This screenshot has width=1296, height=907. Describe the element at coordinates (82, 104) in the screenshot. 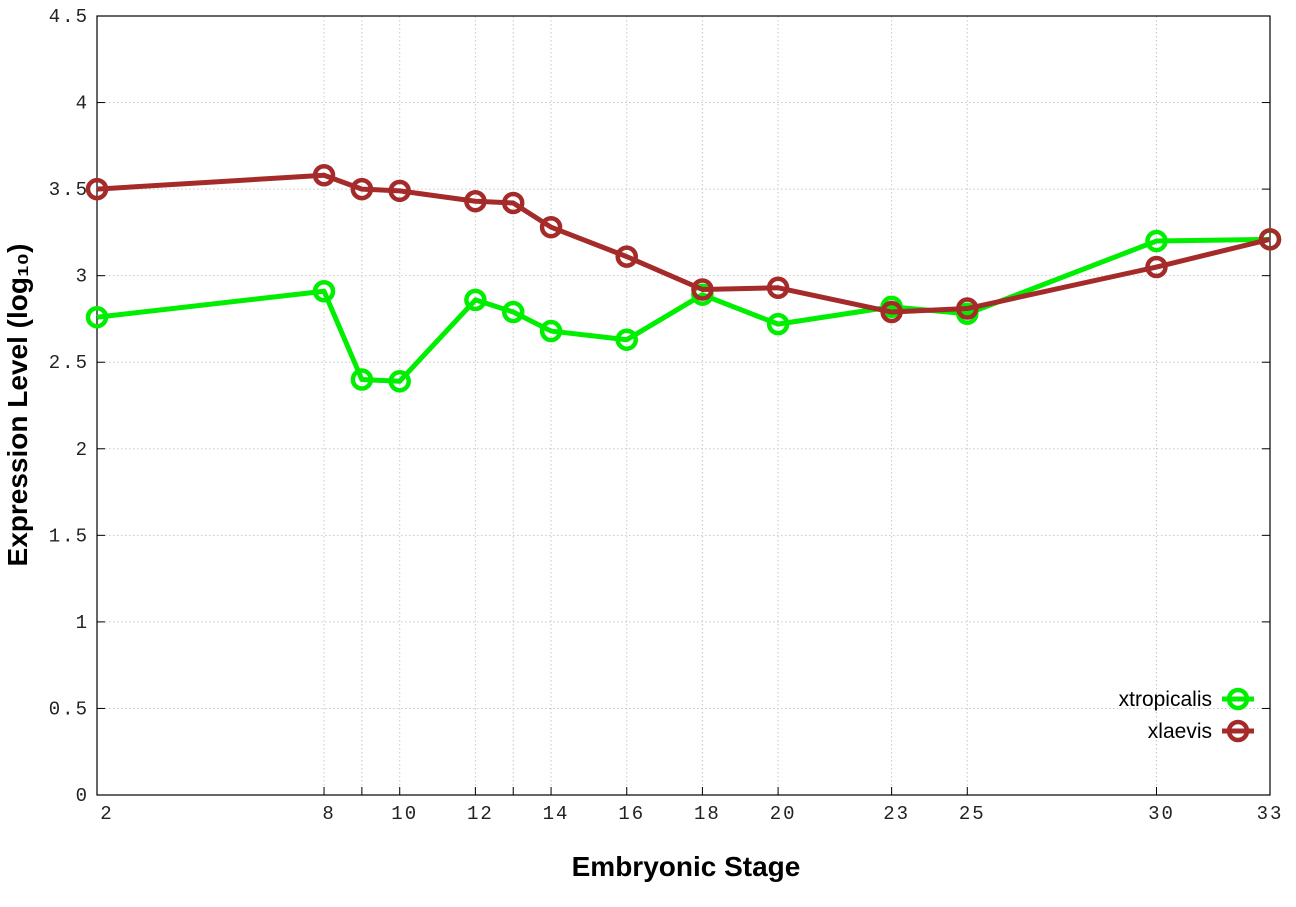

I see `y-tick-label: 4` at that location.